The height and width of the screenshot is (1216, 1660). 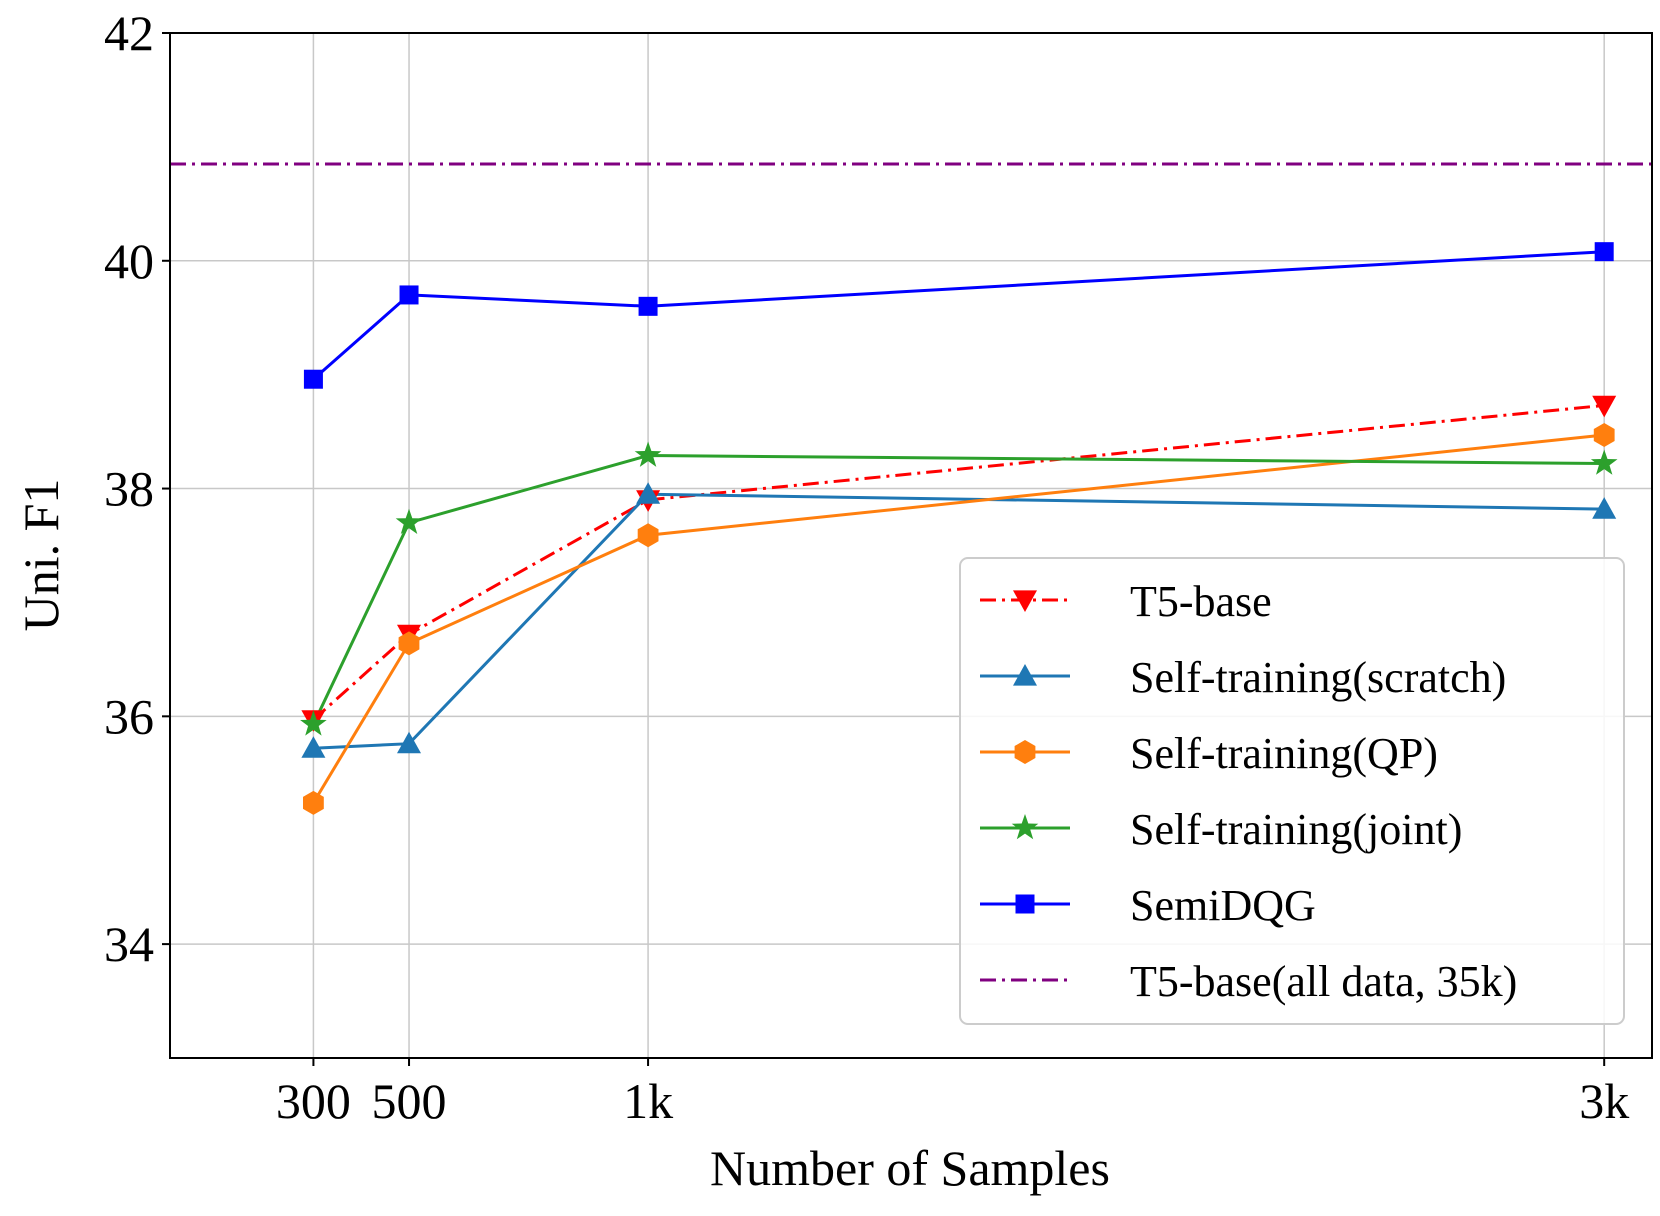 What do you see at coordinates (409, 1101) in the screenshot?
I see `x-tick-label: 500` at bounding box center [409, 1101].